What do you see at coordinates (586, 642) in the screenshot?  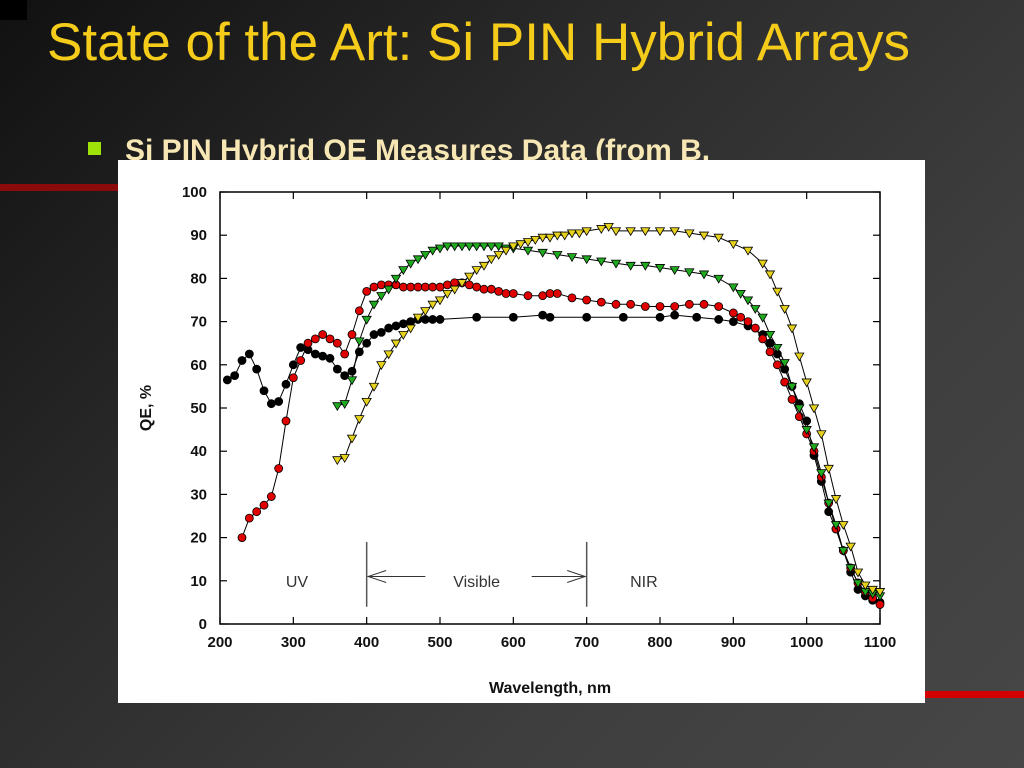 I see `x-tick-label: 700` at bounding box center [586, 642].